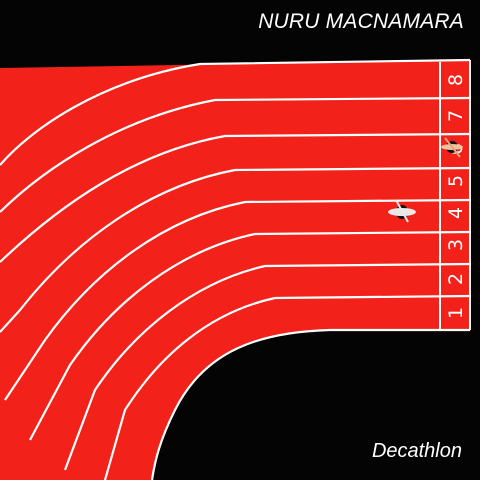 The image size is (480, 480). What do you see at coordinates (456, 279) in the screenshot?
I see `lane-number: 2` at bounding box center [456, 279].